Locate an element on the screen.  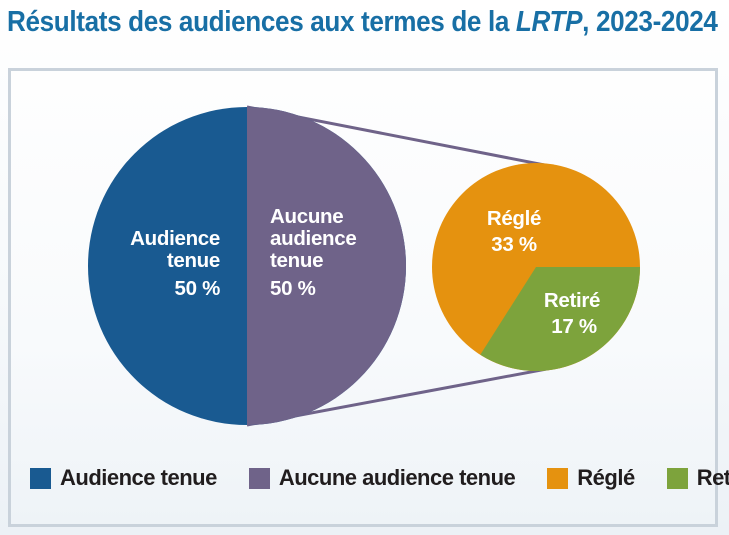
legend-item-retire: Retiré is located at coordinates (697, 478).